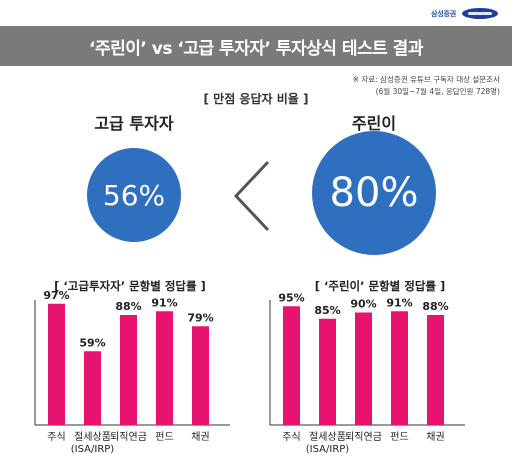  Describe the element at coordinates (200, 317) in the screenshot. I see `data-label: 79%` at that location.